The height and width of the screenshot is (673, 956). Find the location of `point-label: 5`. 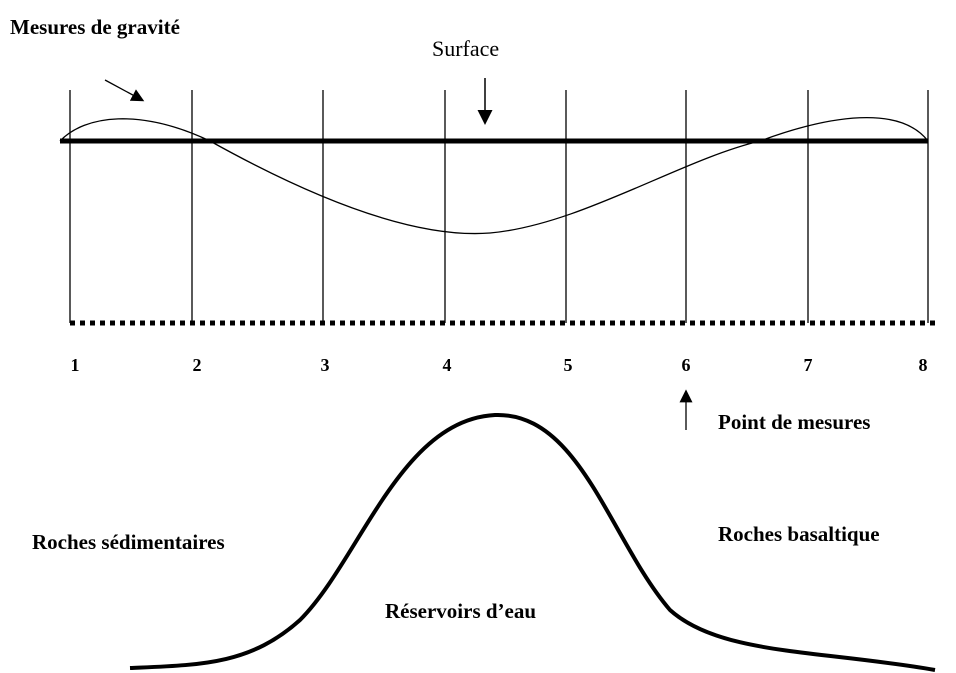

point-label: 5 is located at coordinates (568, 365).